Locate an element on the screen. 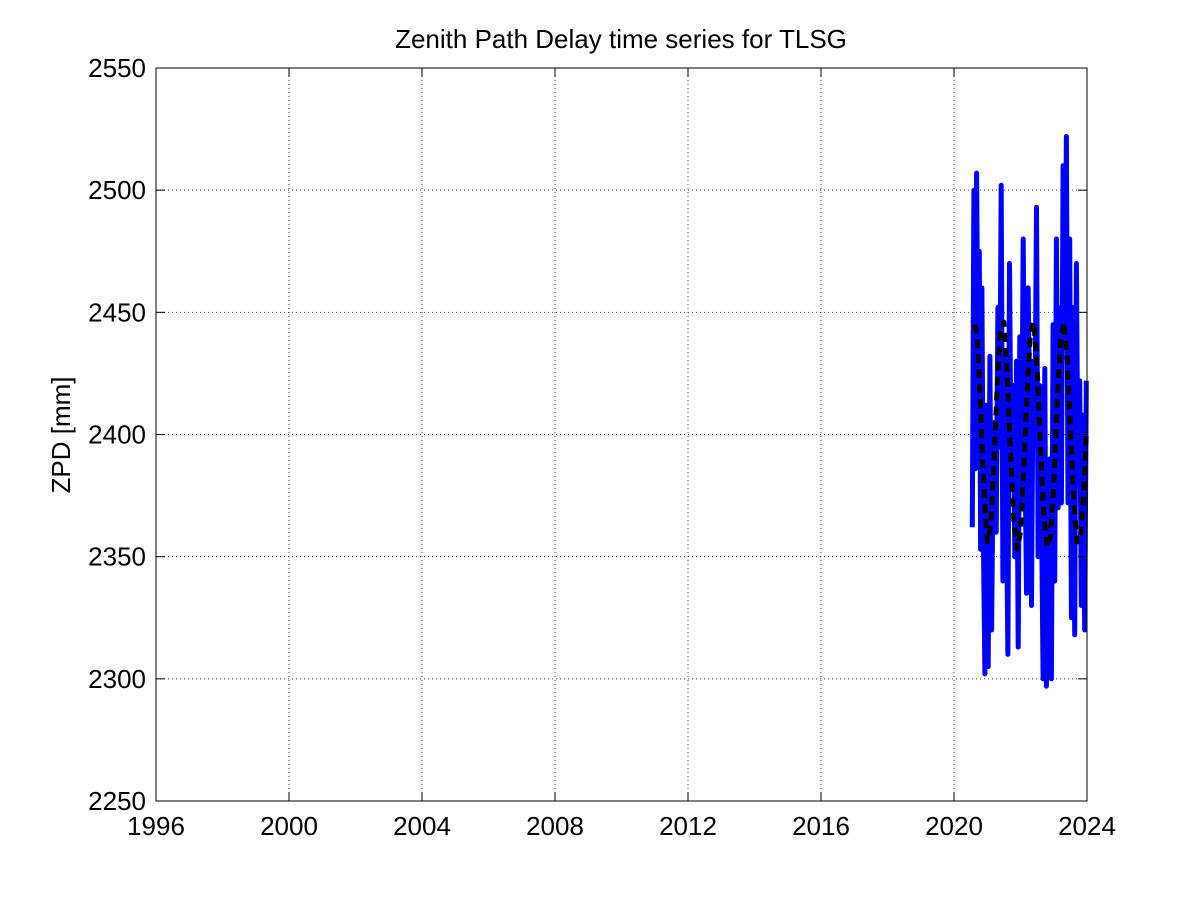 This screenshot has width=1201, height=901. chart-title: Zenith Path Delay time series for TLSG is located at coordinates (621, 39).